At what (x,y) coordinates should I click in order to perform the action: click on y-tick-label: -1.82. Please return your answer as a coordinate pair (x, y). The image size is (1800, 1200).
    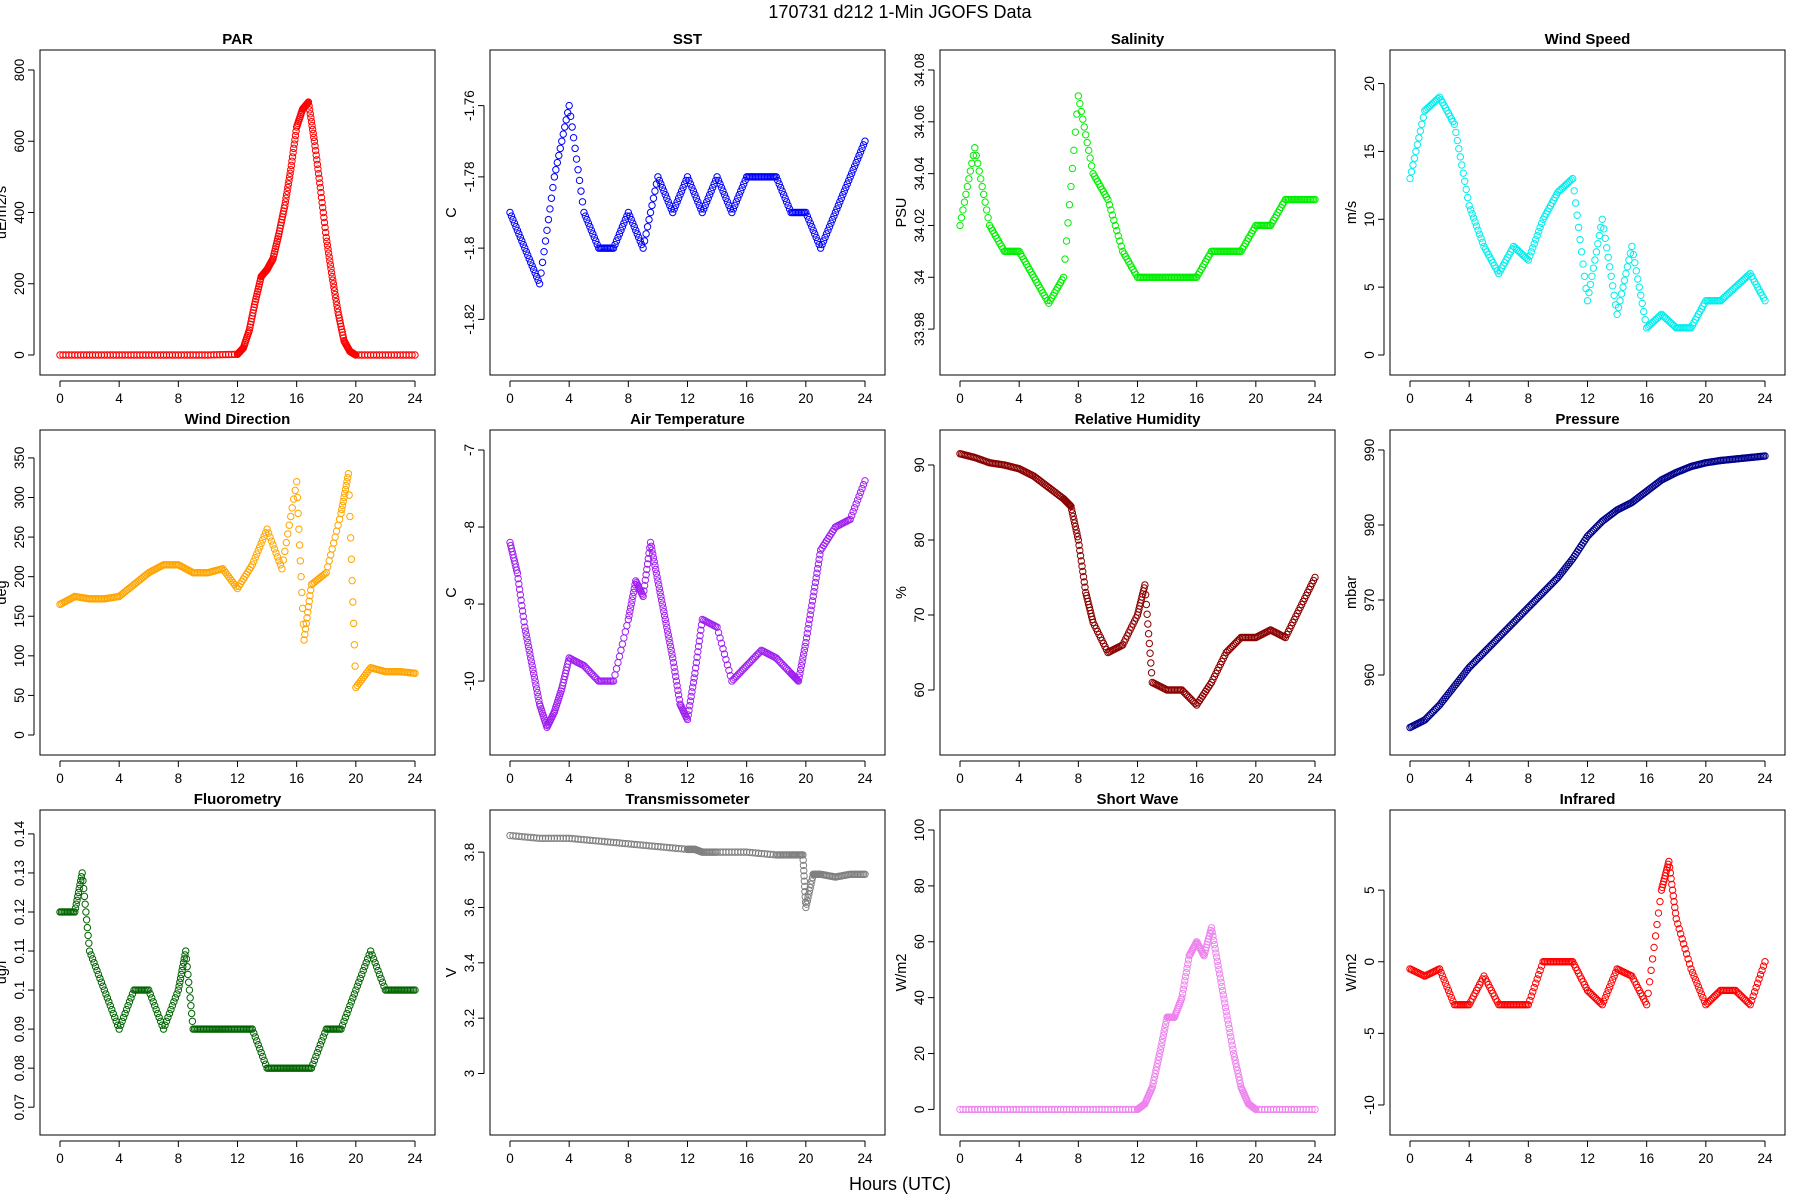
    Looking at the image, I should click on (469, 319).